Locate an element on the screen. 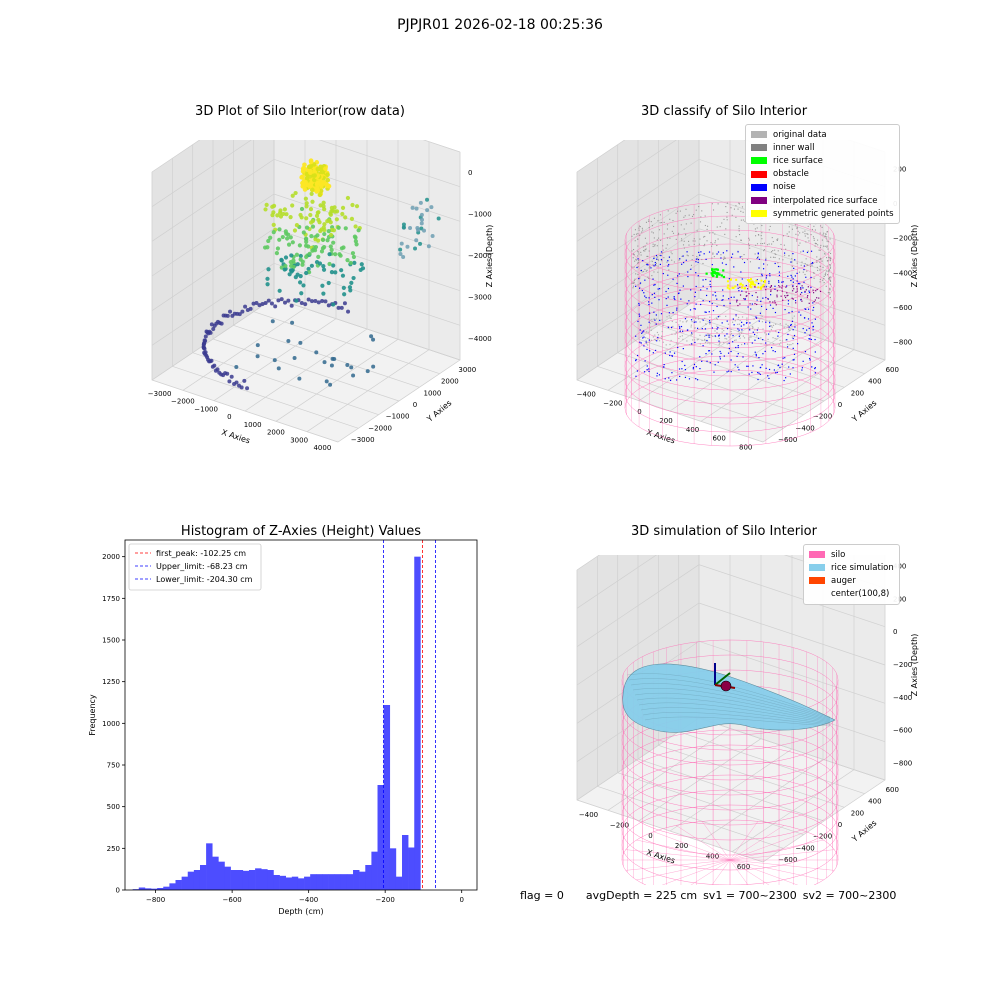 The image size is (1000, 1000). x-tick-label: −200 is located at coordinates (385, 900).